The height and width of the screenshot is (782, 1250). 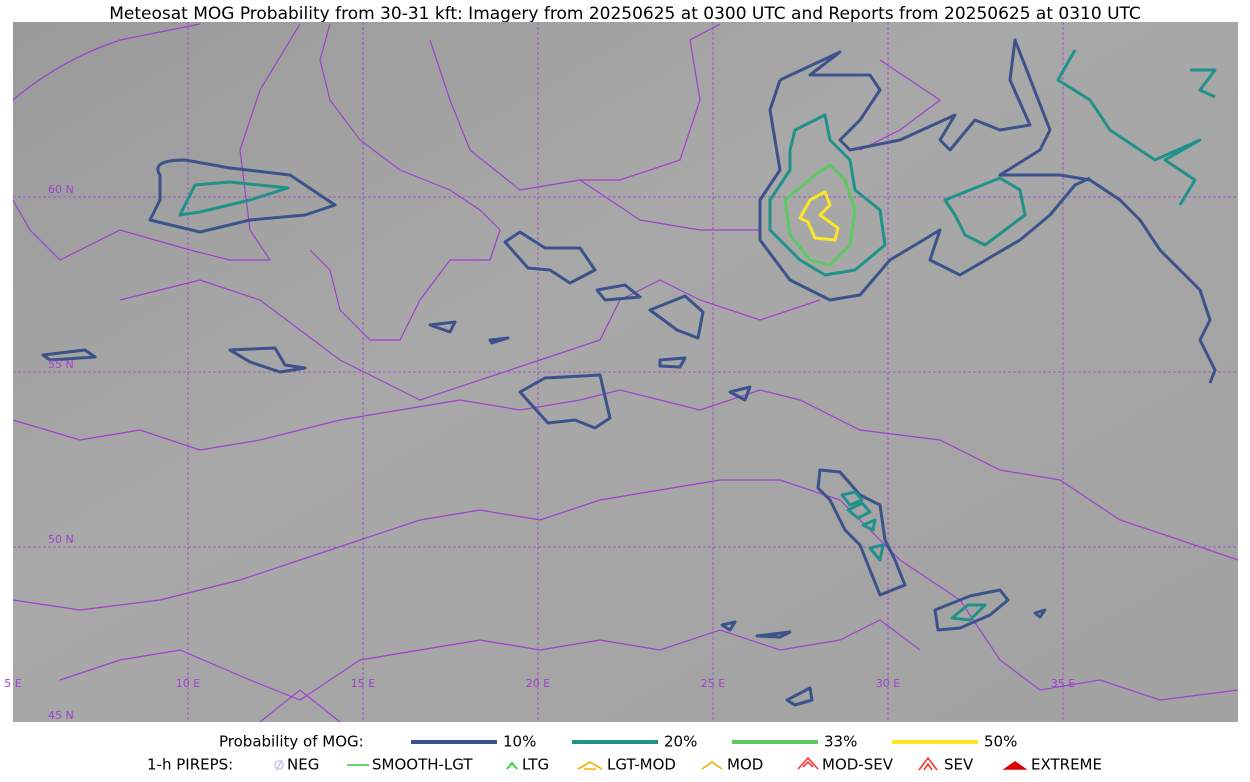 What do you see at coordinates (12, 683) in the screenshot?
I see `lon-label: 5 E` at bounding box center [12, 683].